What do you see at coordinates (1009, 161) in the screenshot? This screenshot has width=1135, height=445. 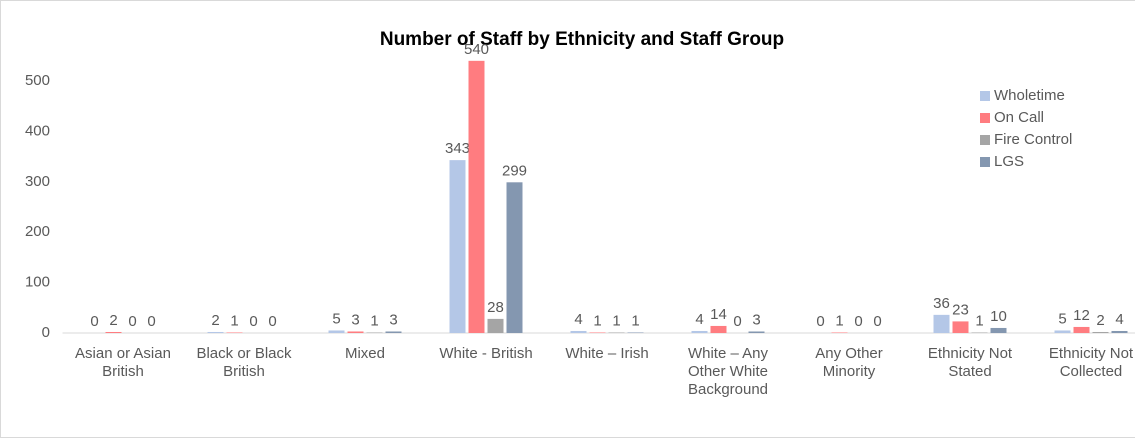 I see `legend-label: LGS` at bounding box center [1009, 161].